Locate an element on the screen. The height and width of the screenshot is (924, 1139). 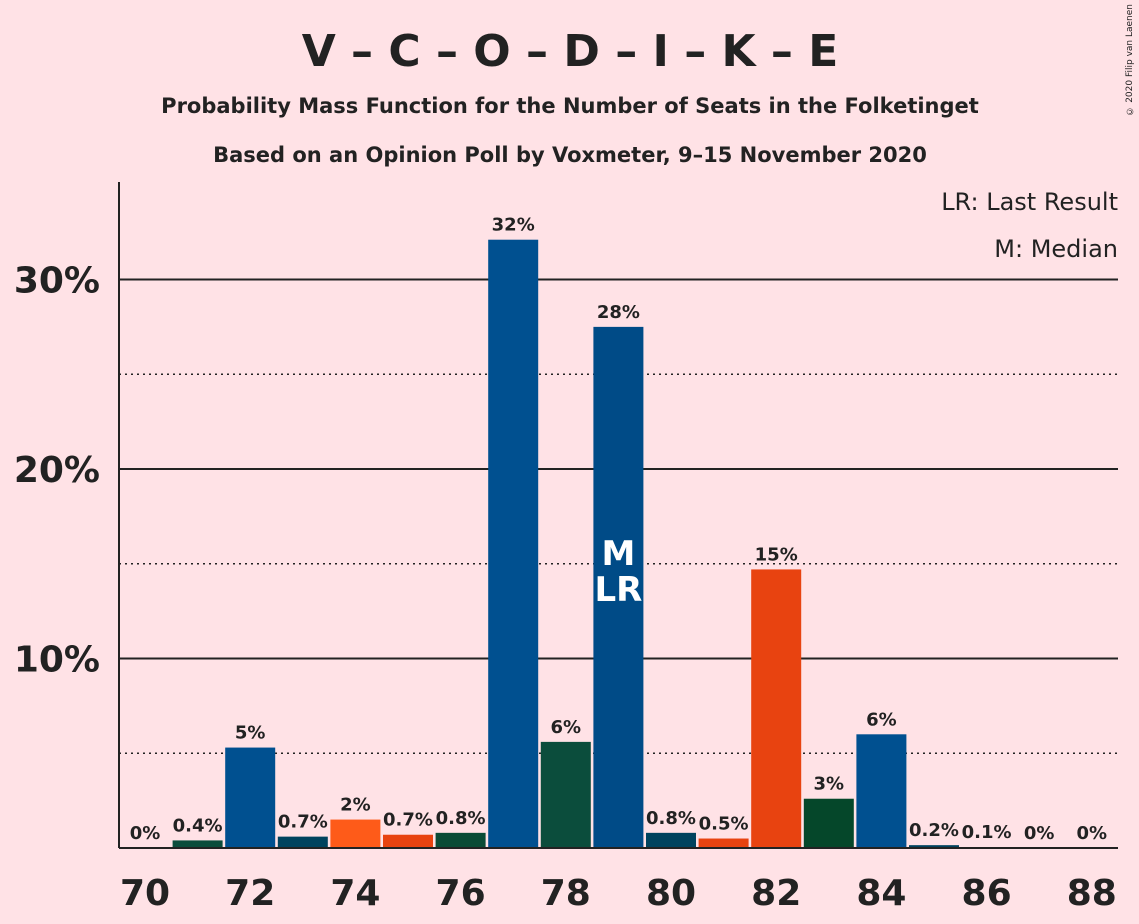
y-tick-label: 20% is located at coordinates (57, 470).